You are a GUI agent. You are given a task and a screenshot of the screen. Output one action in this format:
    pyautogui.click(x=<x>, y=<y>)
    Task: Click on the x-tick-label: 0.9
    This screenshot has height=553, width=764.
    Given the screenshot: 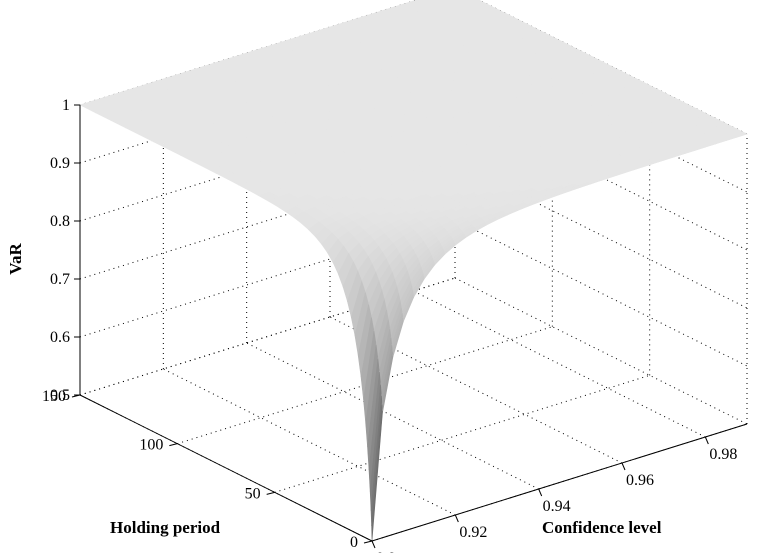 What is the action you would take?
    pyautogui.click(x=386, y=551)
    